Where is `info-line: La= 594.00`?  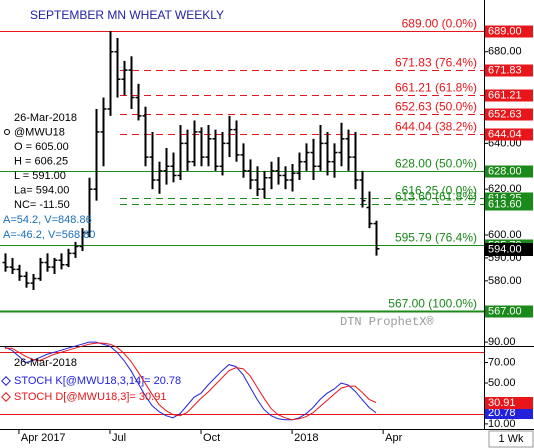 info-line: La= 594.00 is located at coordinates (41, 190).